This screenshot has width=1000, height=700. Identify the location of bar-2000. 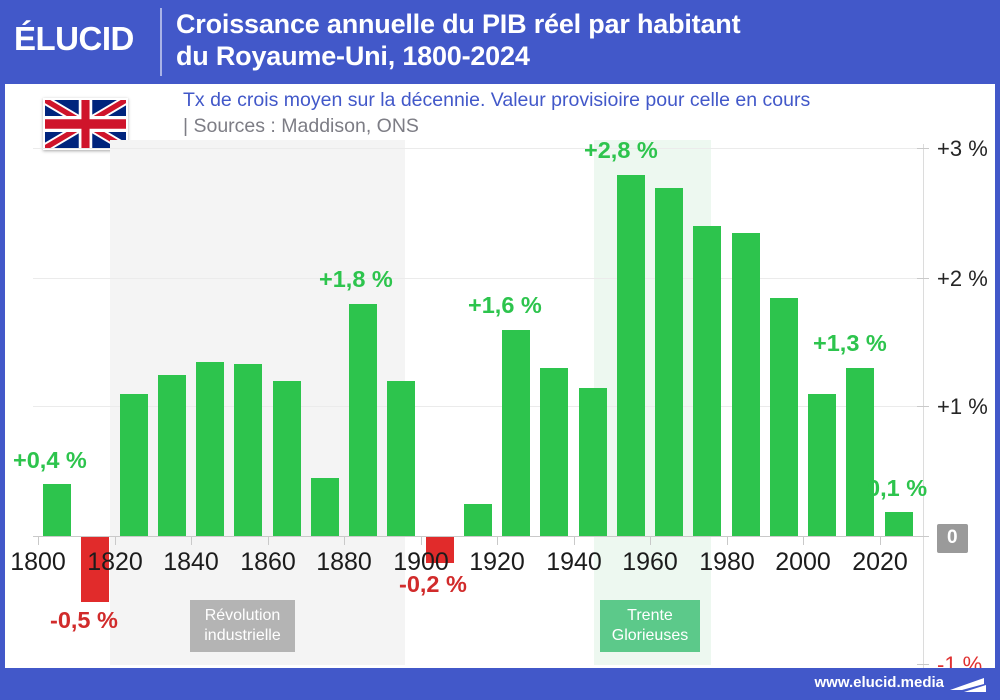
(822, 465).